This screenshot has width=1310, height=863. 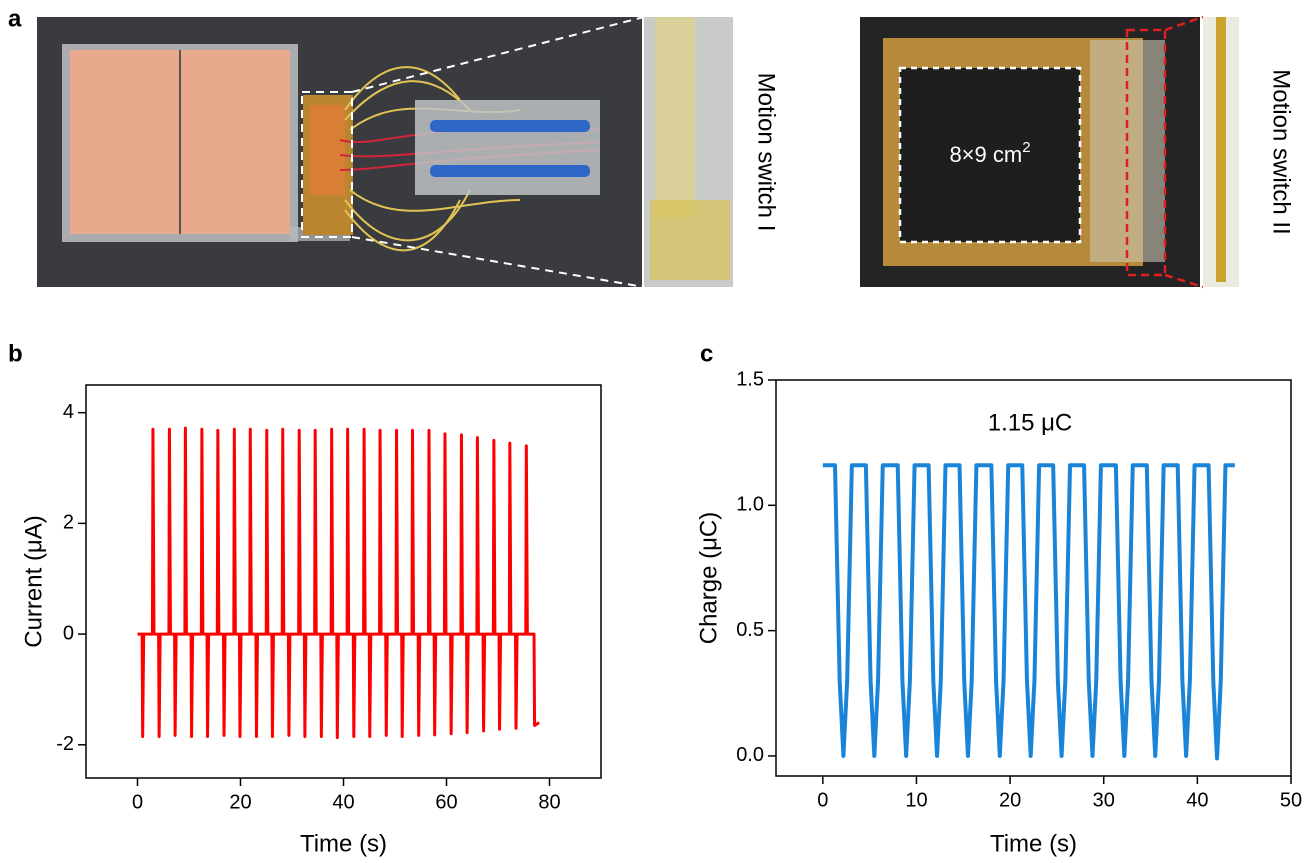 What do you see at coordinates (1049, 152) in the screenshot?
I see `photo-right` at bounding box center [1049, 152].